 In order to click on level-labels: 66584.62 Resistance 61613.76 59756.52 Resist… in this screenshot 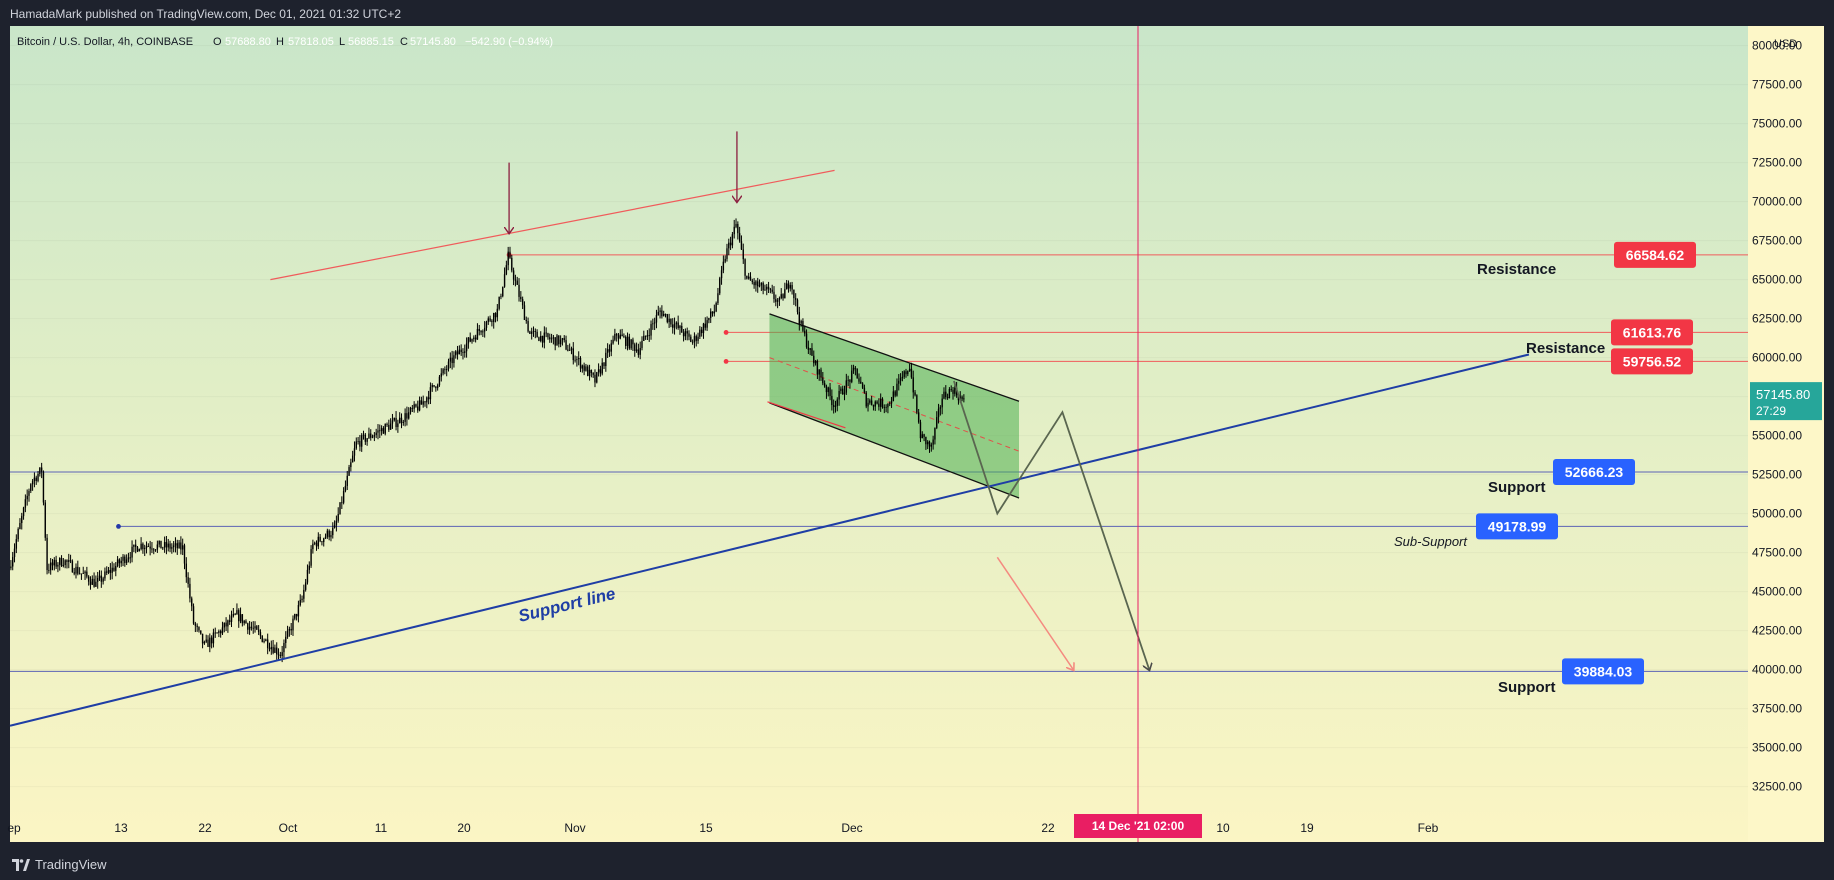, I will do `click(1545, 468)`.